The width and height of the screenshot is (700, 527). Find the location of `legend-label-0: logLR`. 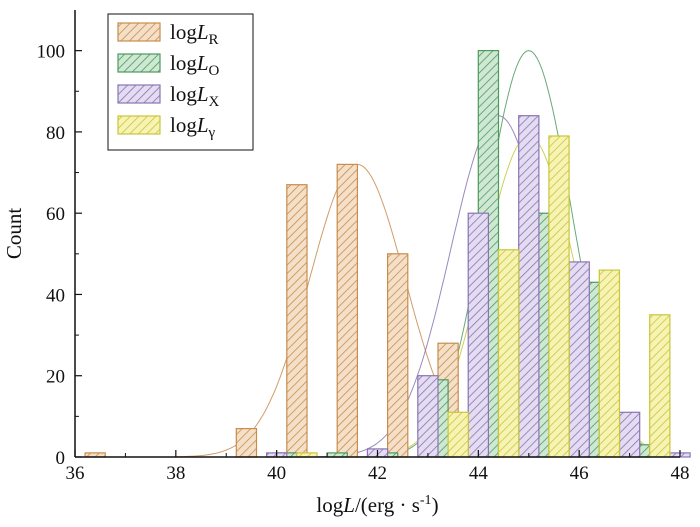

legend-label-0: logLR is located at coordinates (194, 34).